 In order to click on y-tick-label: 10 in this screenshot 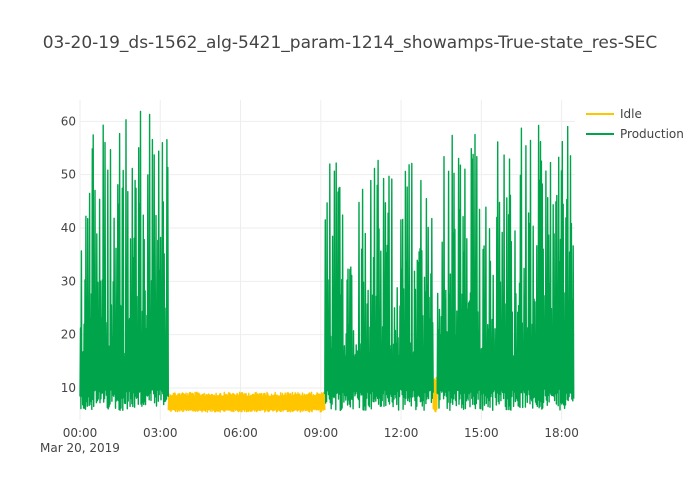, I will do `click(68, 388)`.